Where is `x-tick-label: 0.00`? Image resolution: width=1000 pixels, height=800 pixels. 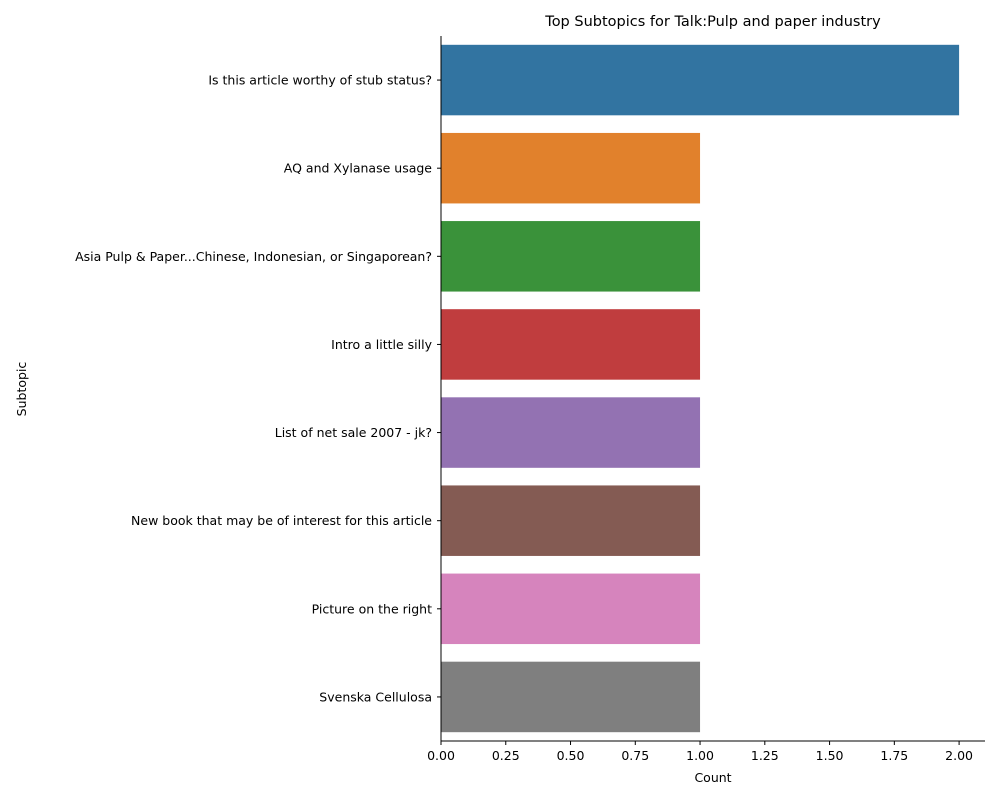
x-tick-label: 0.00 is located at coordinates (441, 755).